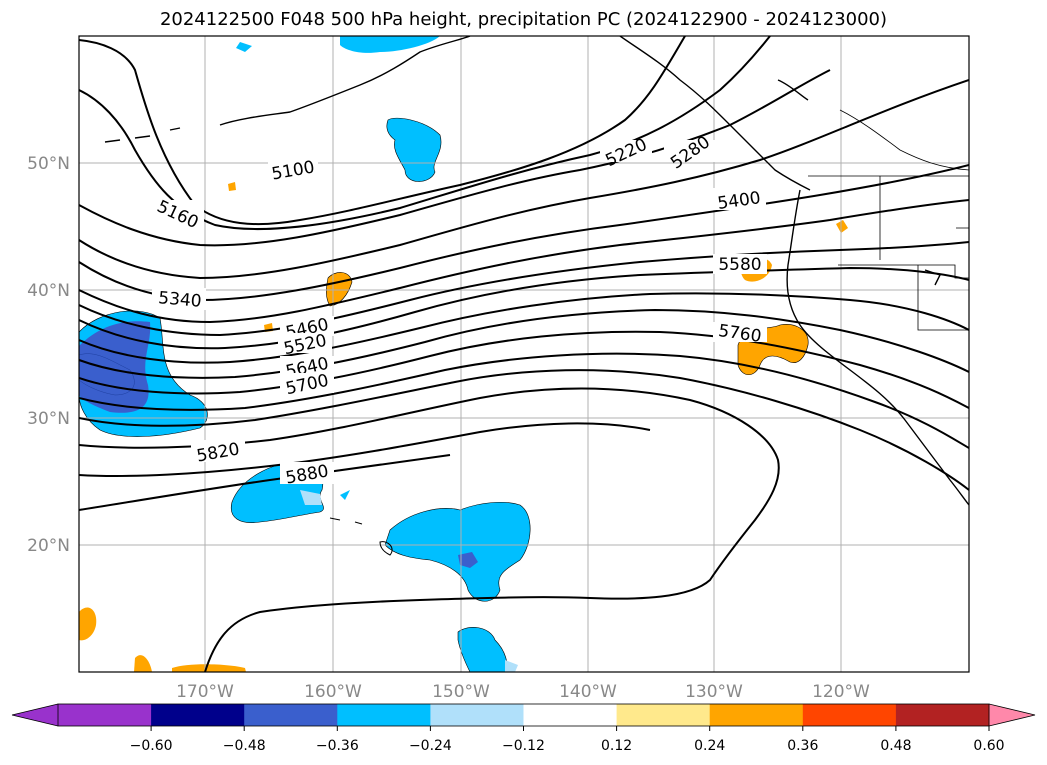  Describe the element at coordinates (709, 746) in the screenshot. I see `colorbar-tick-label: 0.24` at that location.